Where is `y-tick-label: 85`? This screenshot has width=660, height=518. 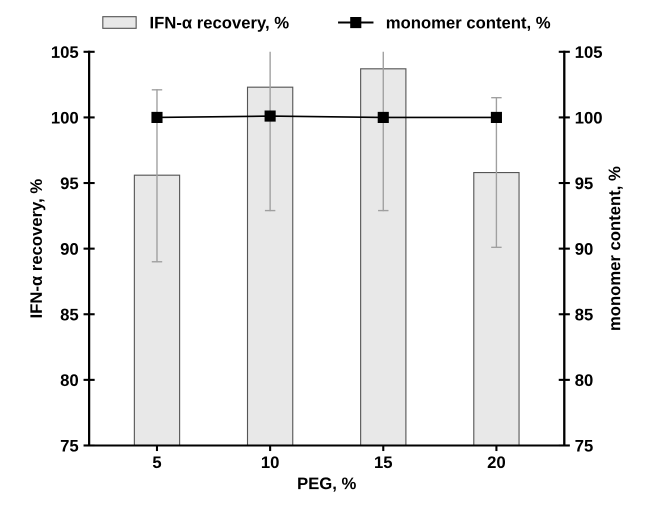
y-tick-label: 85 is located at coordinates (69, 314).